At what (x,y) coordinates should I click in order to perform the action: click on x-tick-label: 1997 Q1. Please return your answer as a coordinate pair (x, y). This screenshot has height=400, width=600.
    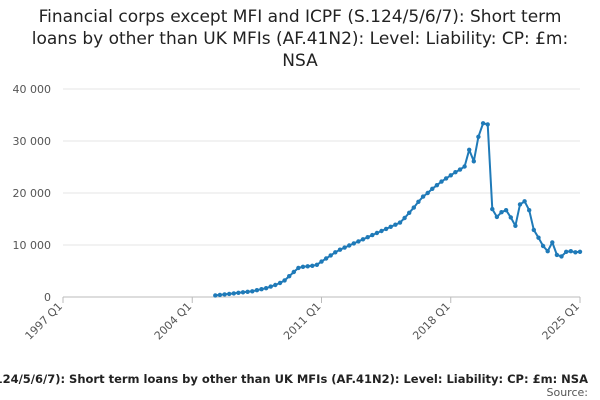
    Looking at the image, I should click on (44, 321).